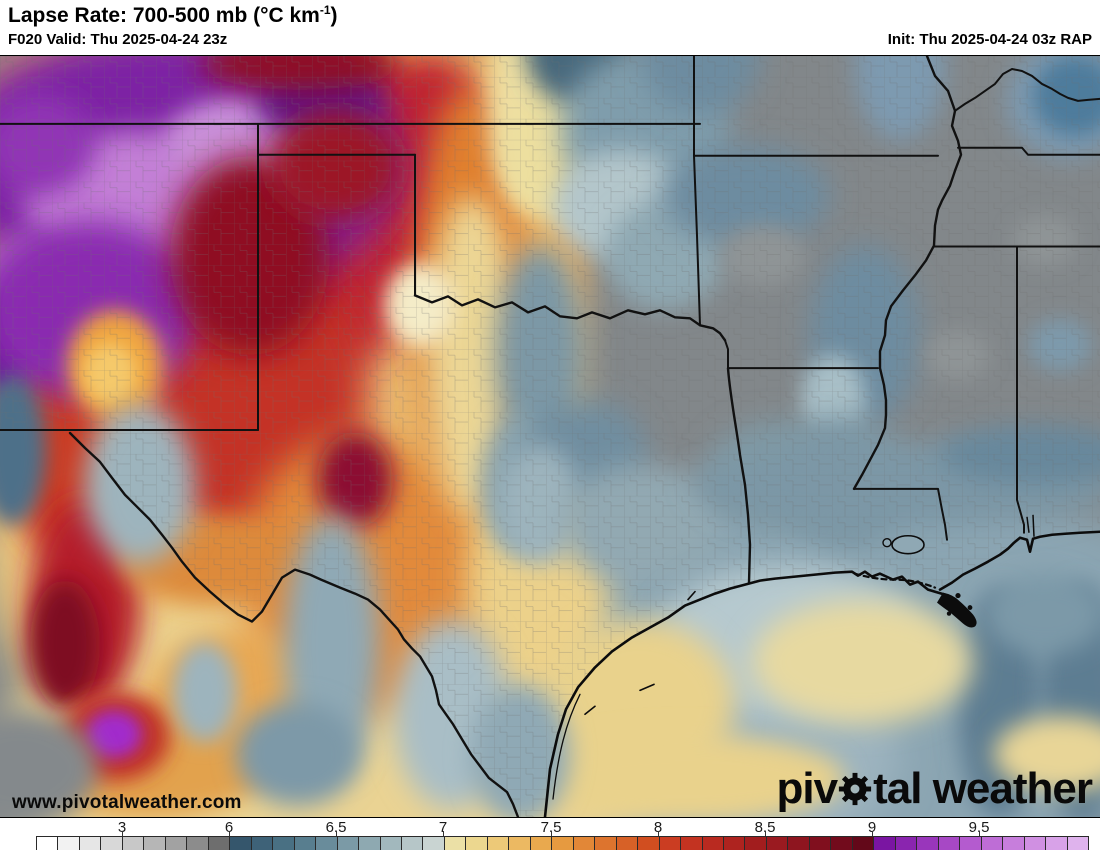  I want to click on page-title: Lapse Rate: 700-500 mb (°C km-1), so click(173, 15).